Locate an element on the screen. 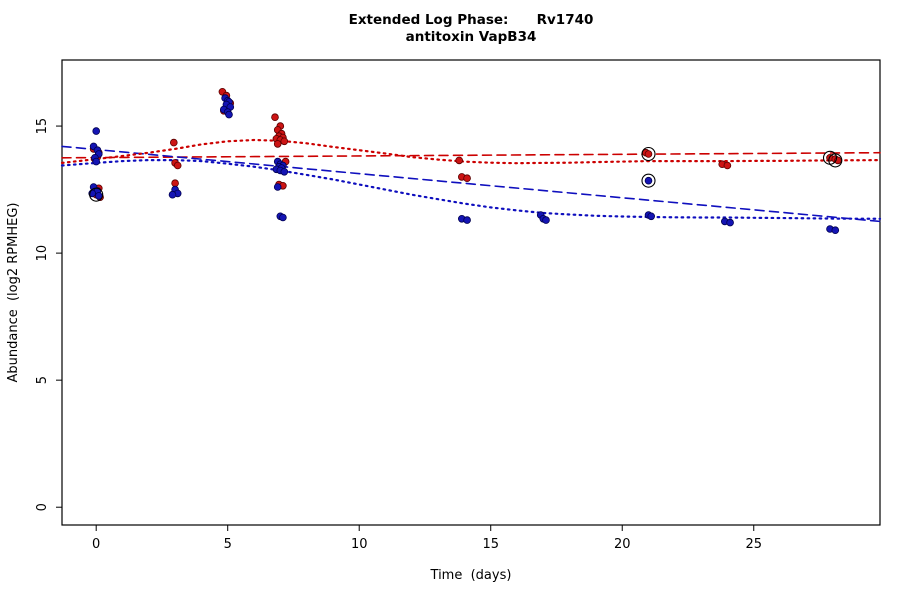 This screenshot has width=900, height=600. x-tick-label: 20 is located at coordinates (622, 544).